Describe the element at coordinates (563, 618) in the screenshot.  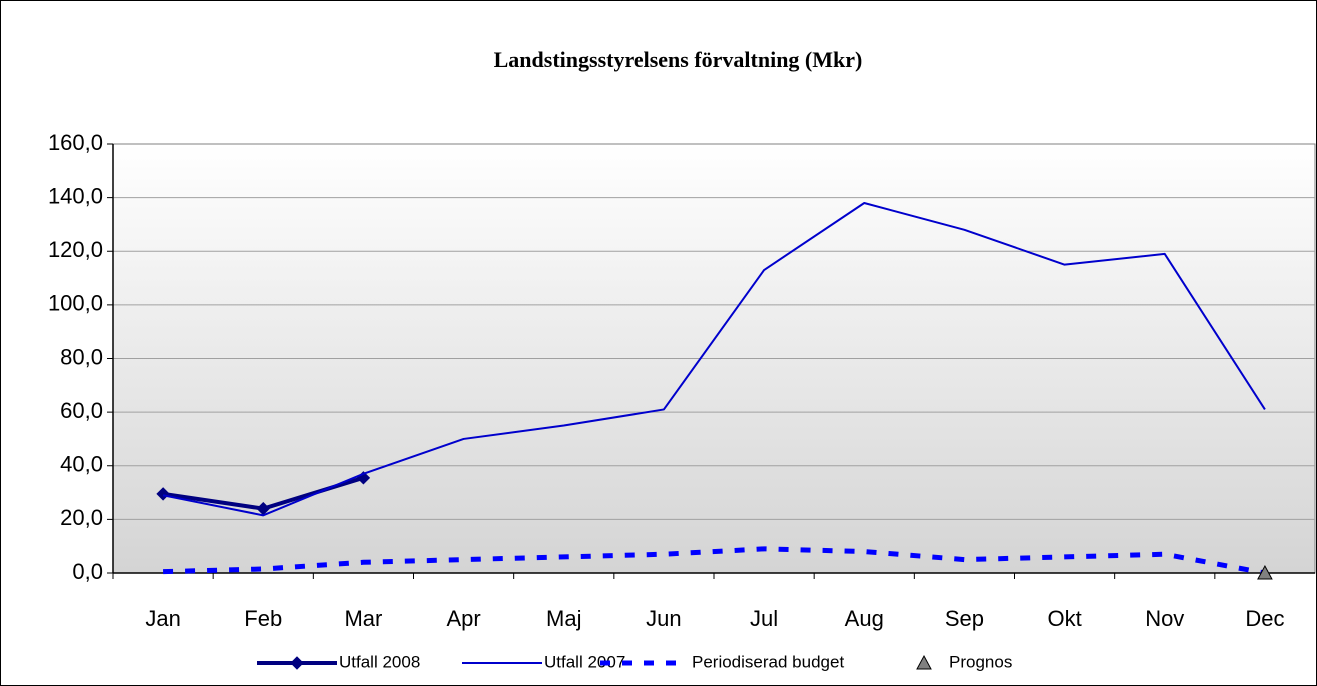
I see `x-tick-label: Maj` at that location.